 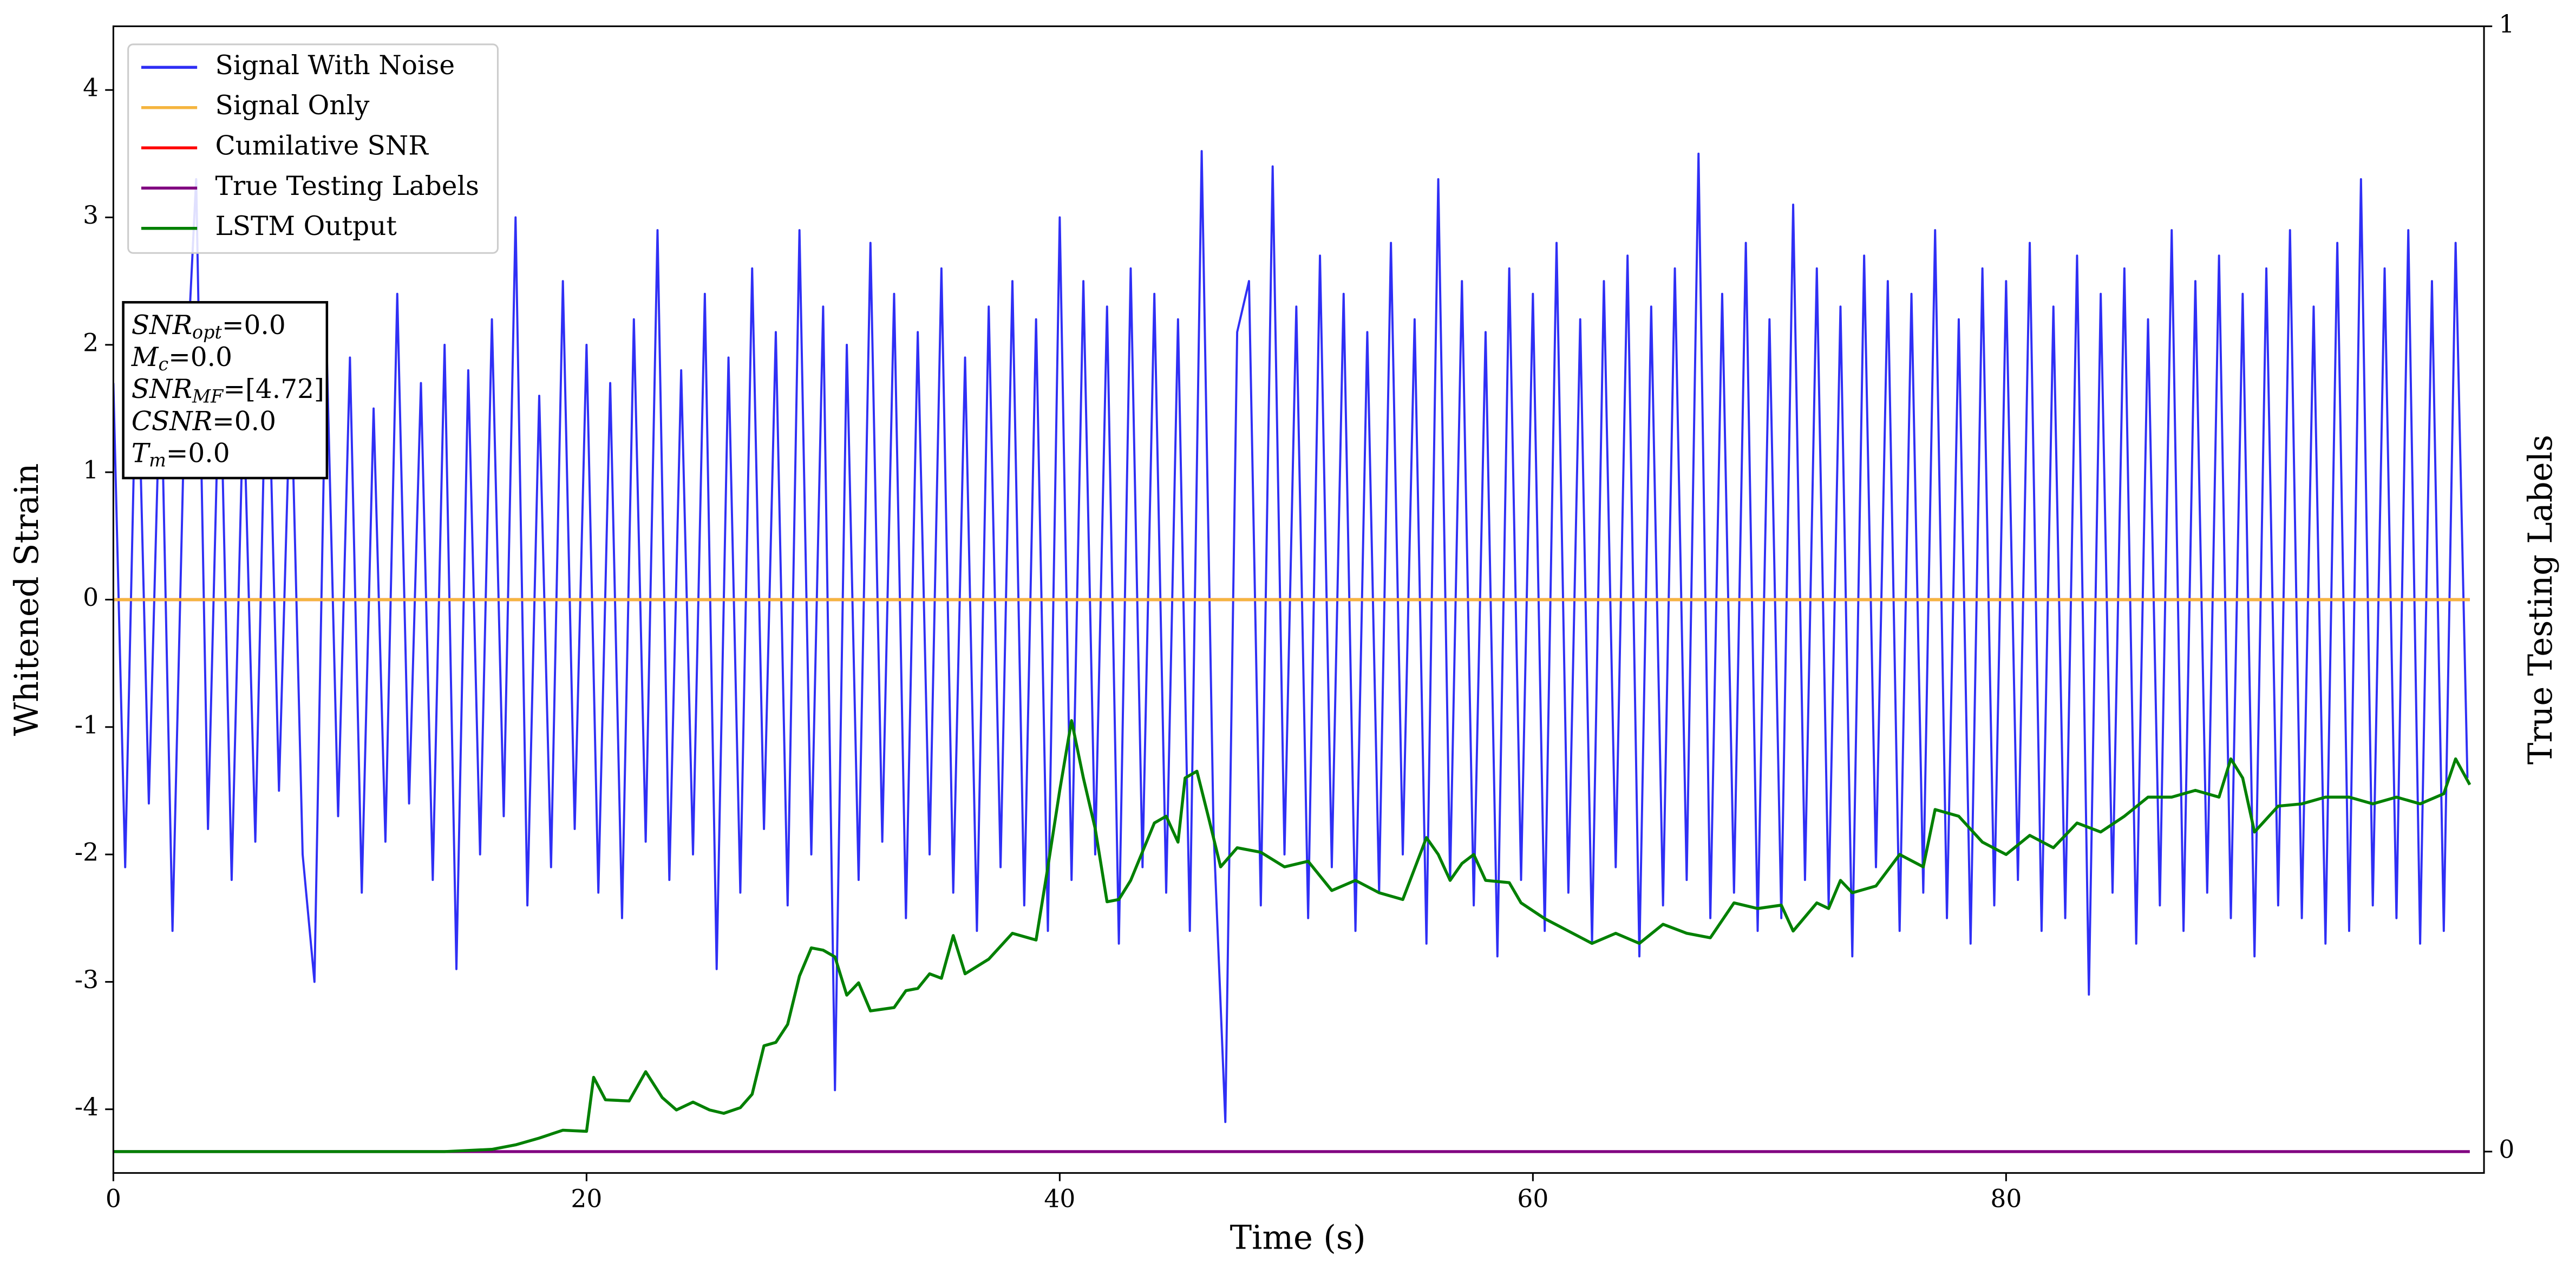 What do you see at coordinates (208, 396) in the screenshot?
I see `annotation-subscript: MF` at bounding box center [208, 396].